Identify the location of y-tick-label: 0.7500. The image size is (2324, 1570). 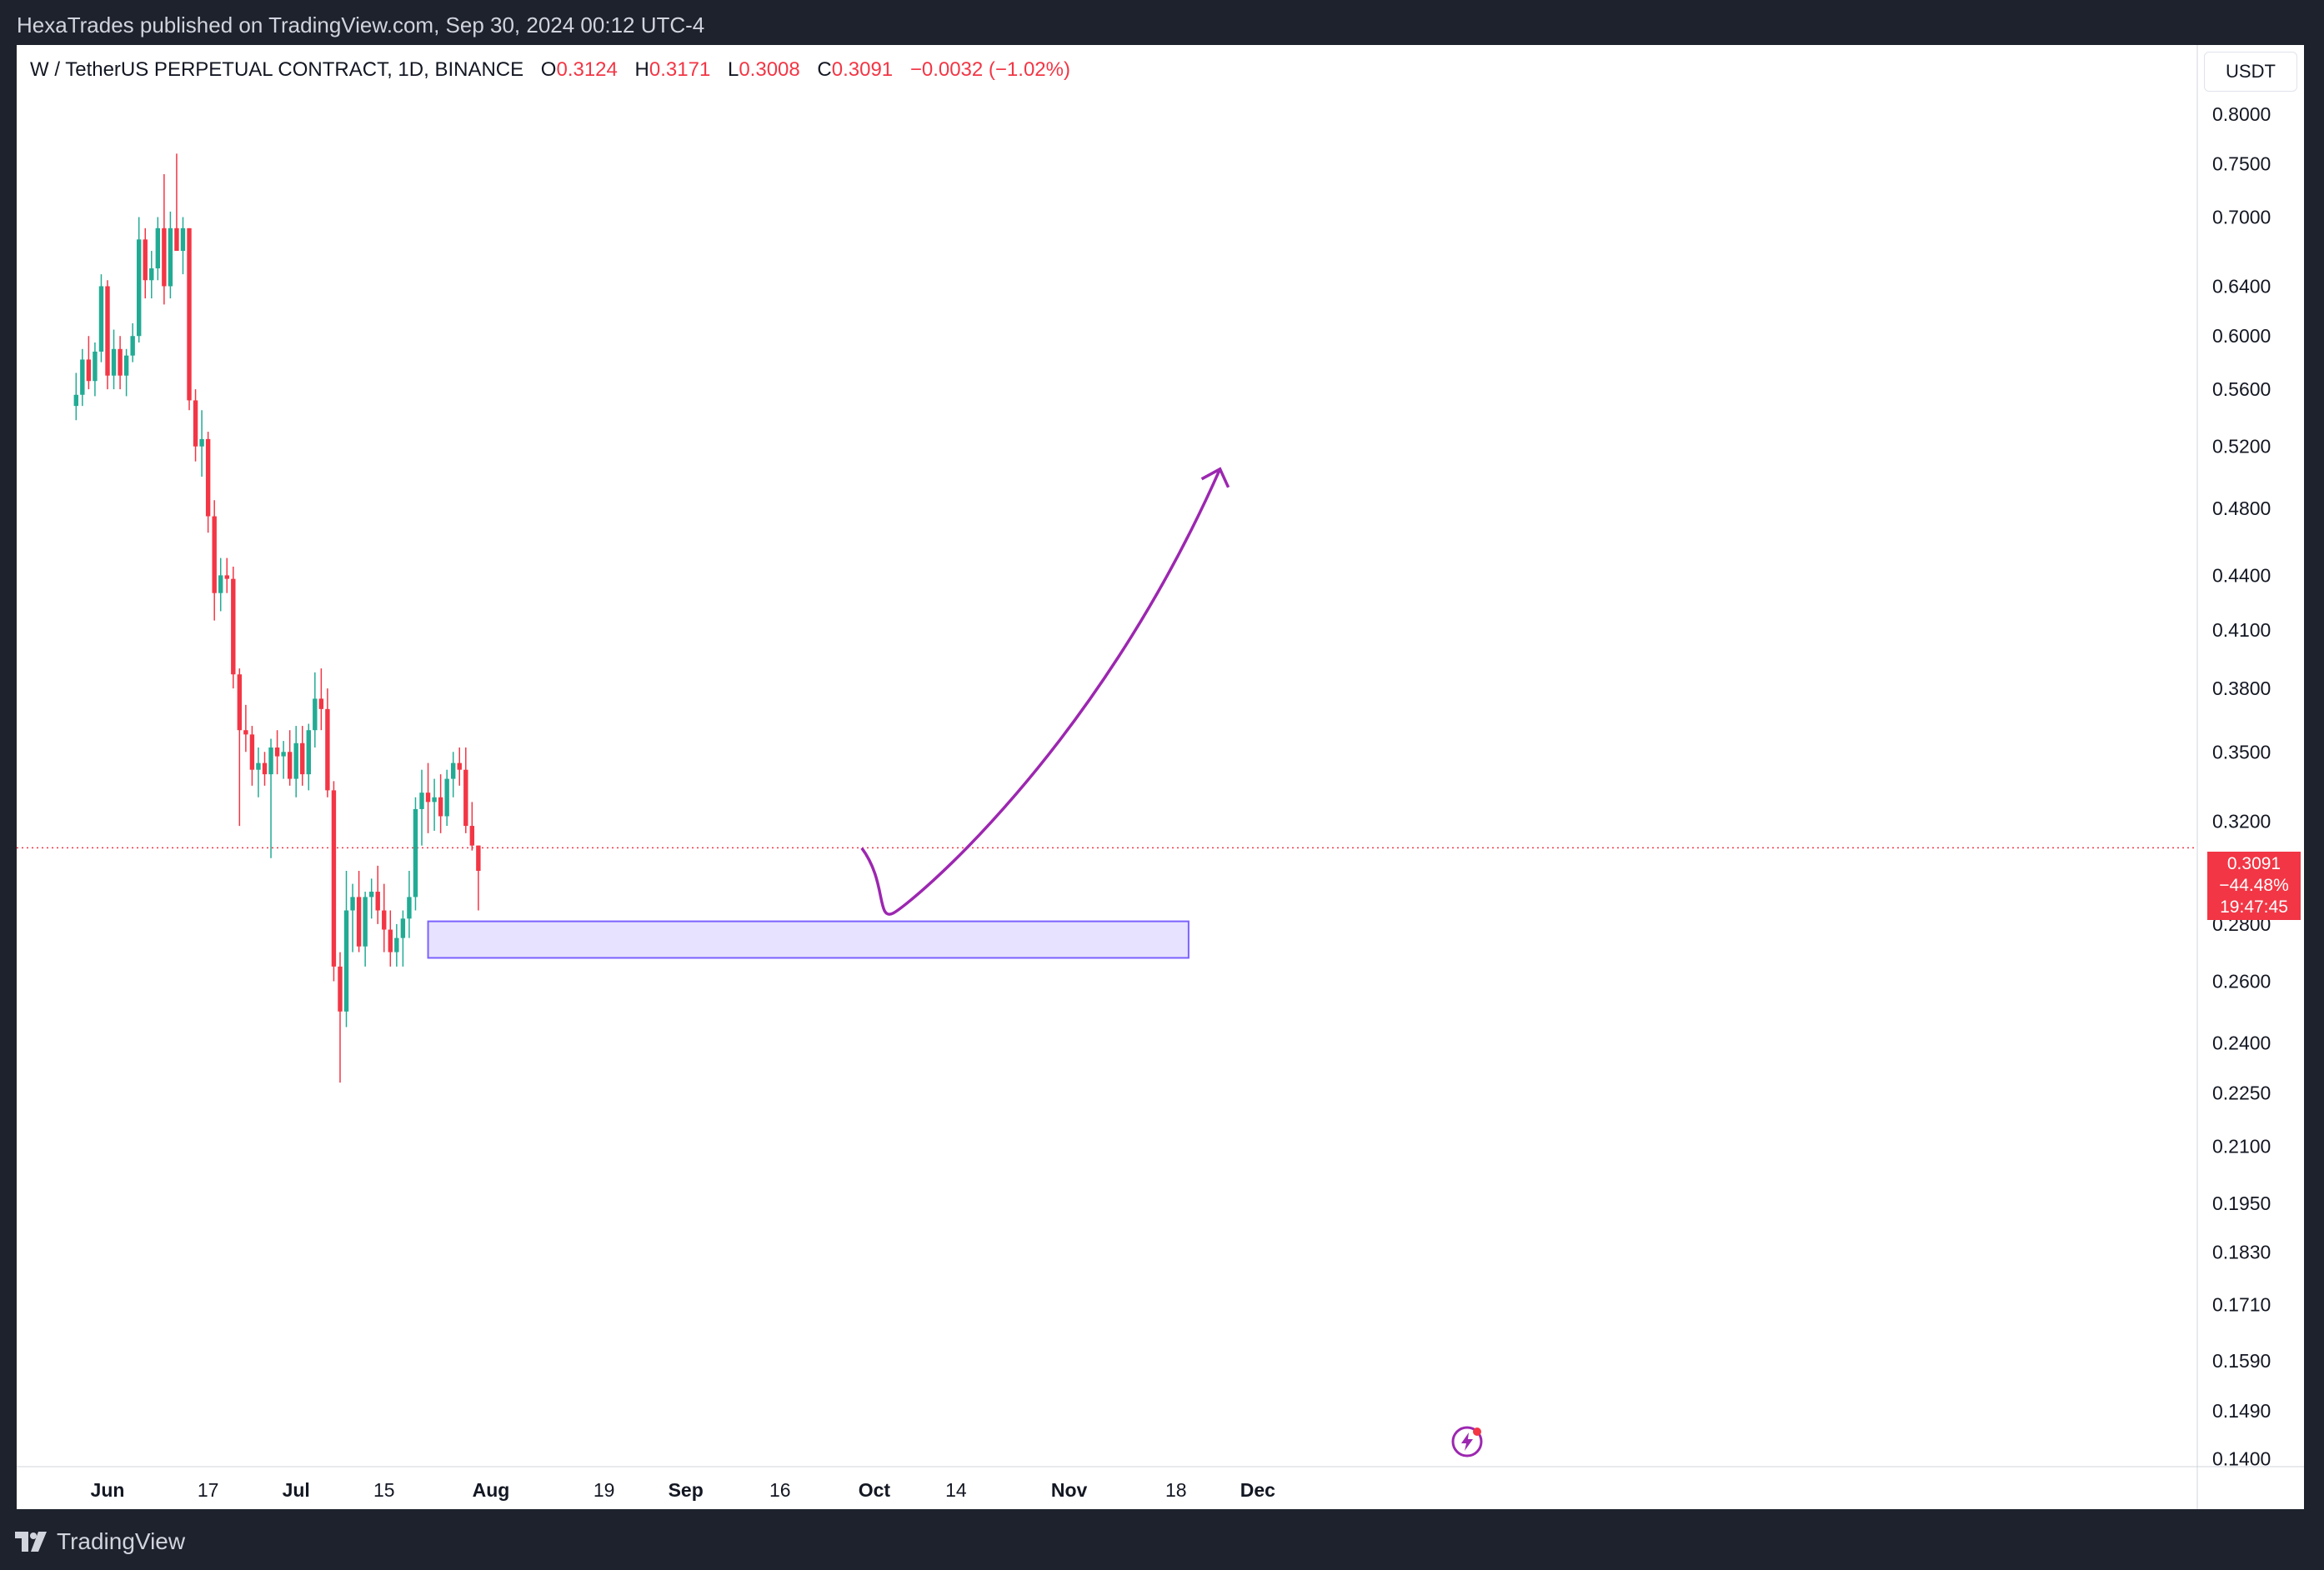
(2242, 164).